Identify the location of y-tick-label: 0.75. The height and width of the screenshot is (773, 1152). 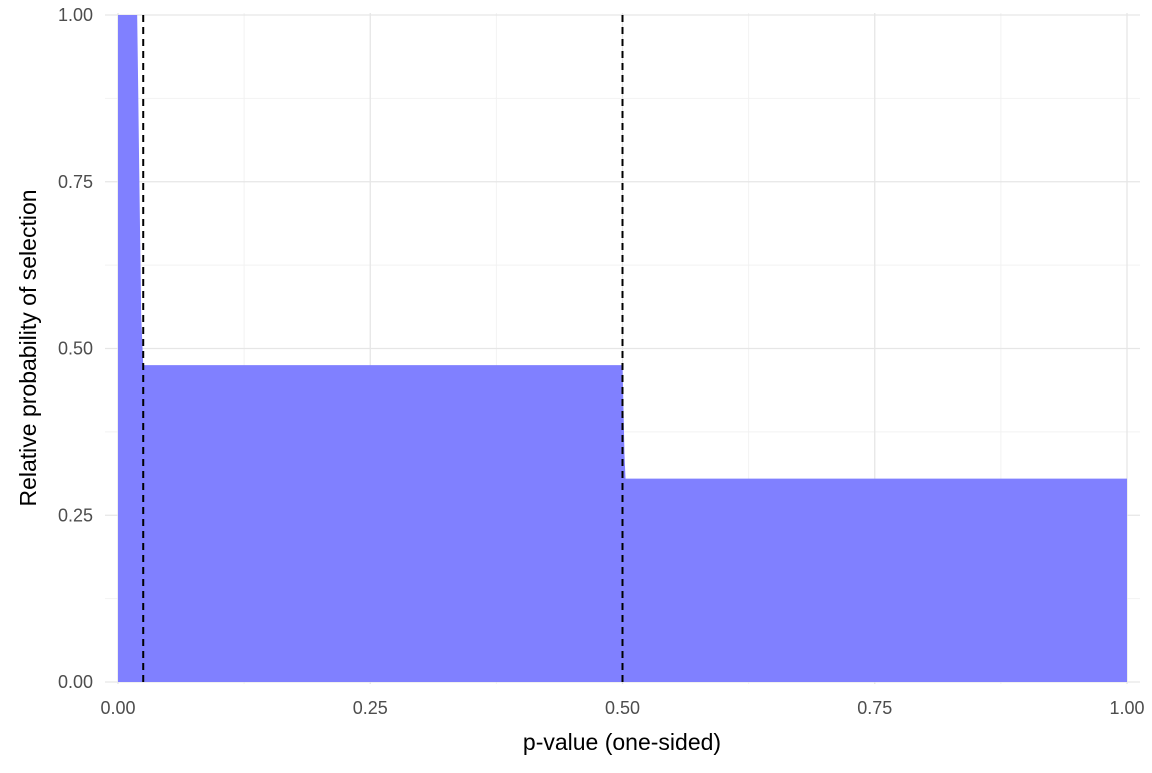
(75, 182).